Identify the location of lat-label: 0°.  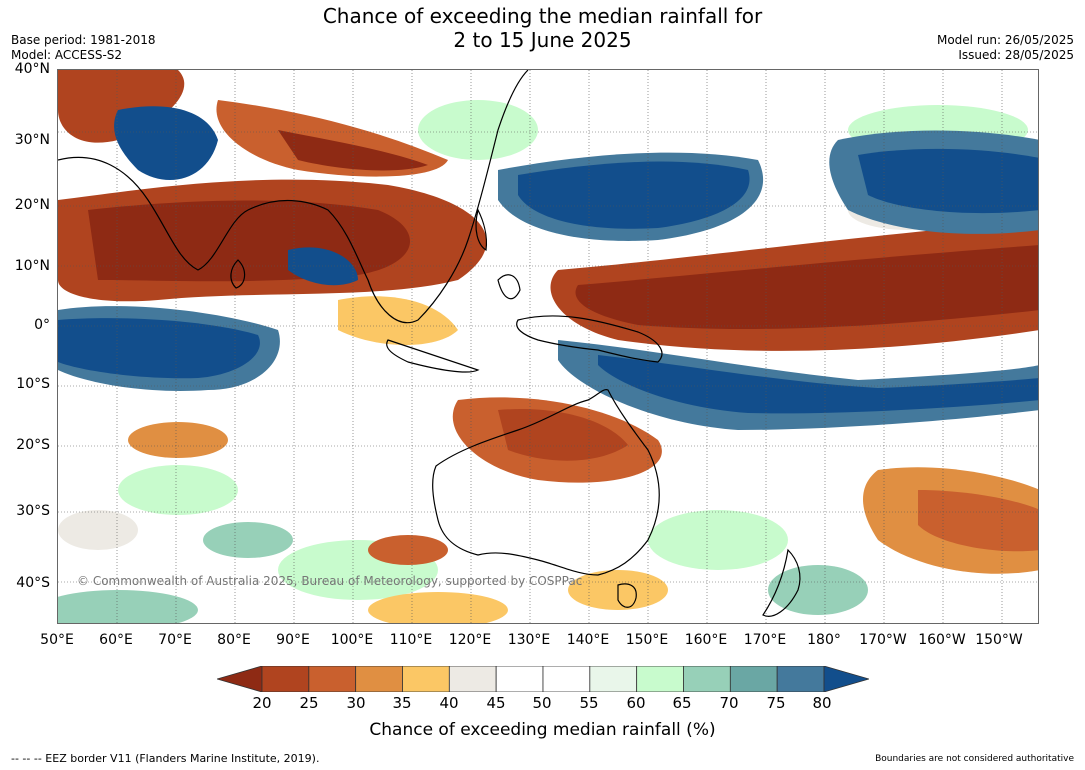
(42, 325).